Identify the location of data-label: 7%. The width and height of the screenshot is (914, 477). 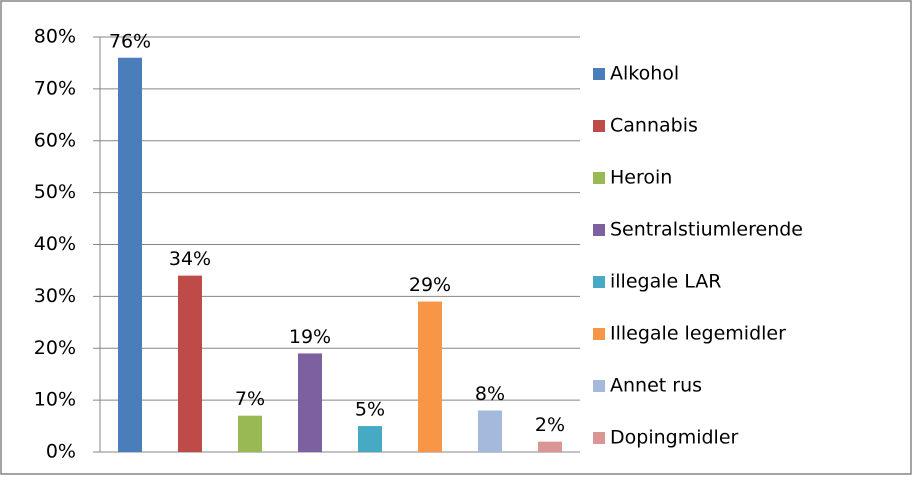
(250, 399).